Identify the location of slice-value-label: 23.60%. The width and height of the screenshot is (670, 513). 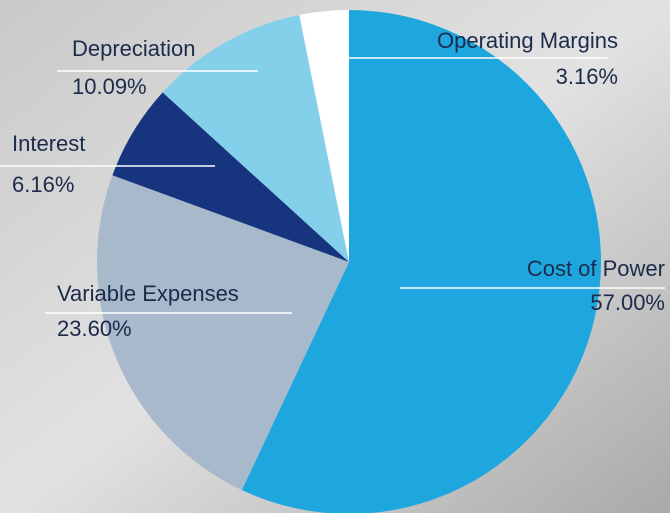
(94, 328).